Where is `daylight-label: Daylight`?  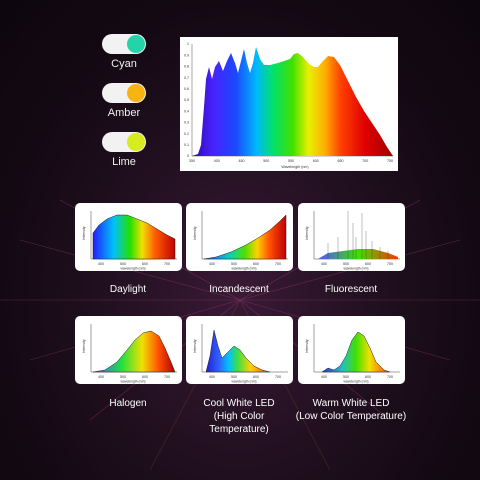 daylight-label: Daylight is located at coordinates (128, 289).